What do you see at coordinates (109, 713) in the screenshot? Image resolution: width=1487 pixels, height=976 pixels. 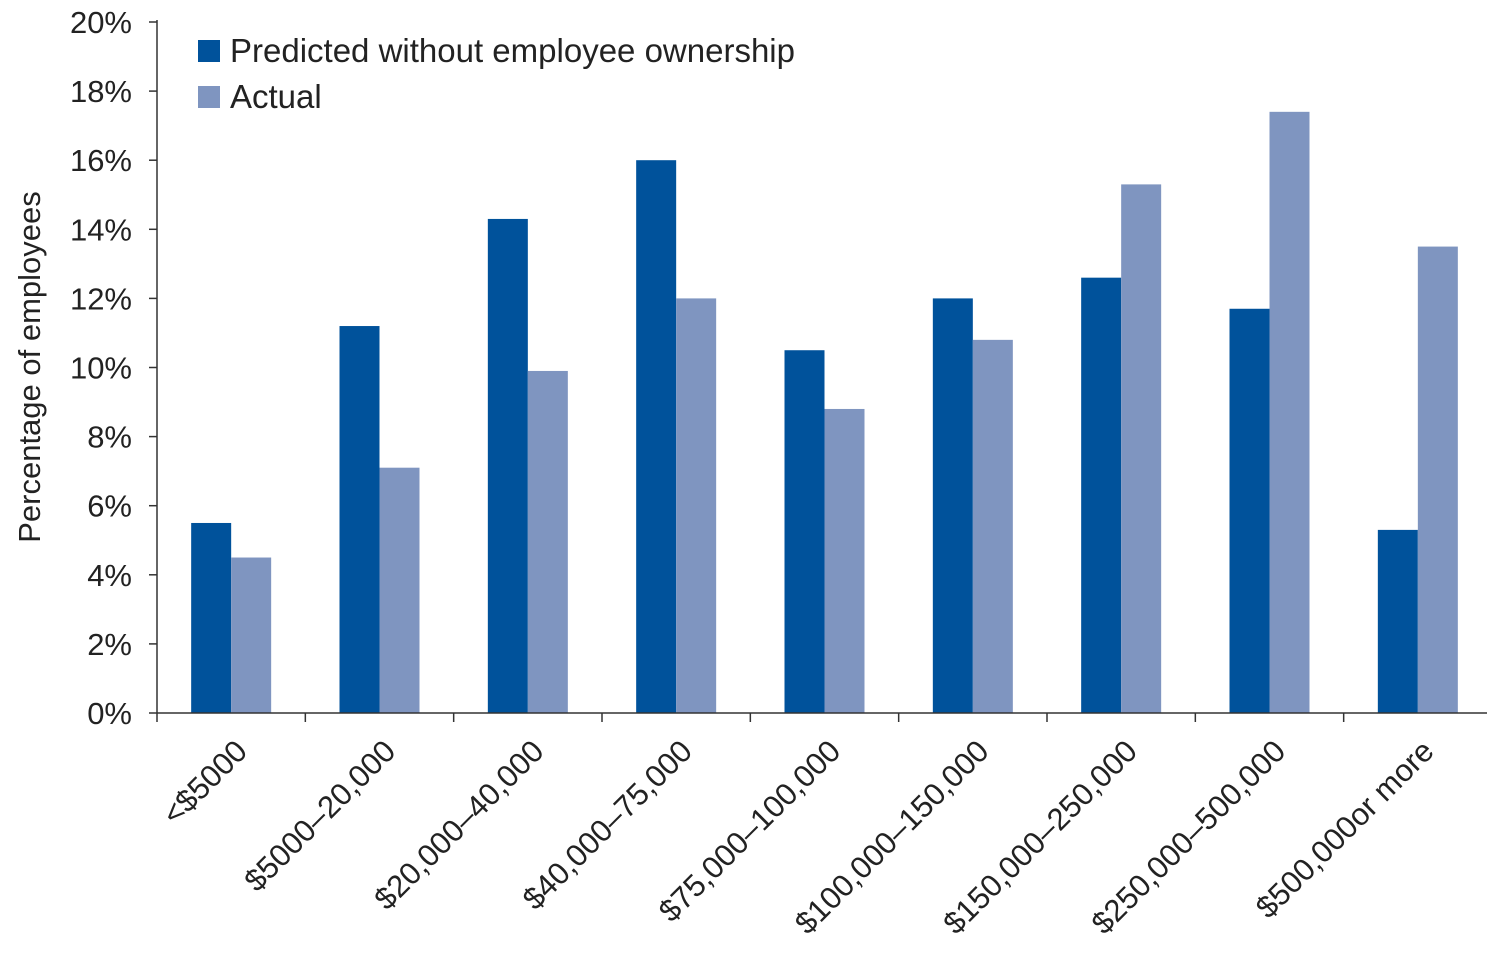 I see `y-tick-label: 0%` at bounding box center [109, 713].